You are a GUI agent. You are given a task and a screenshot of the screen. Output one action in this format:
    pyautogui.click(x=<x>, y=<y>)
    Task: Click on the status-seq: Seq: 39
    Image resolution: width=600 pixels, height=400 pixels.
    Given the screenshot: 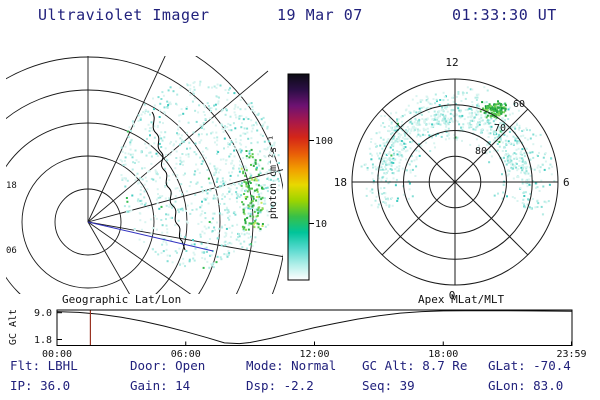 What is the action you would take?
    pyautogui.click(x=388, y=385)
    